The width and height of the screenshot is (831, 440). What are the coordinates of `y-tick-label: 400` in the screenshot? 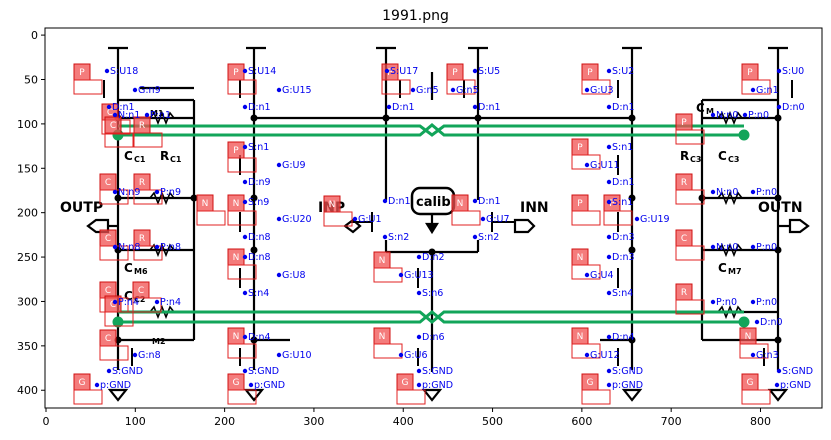 It's located at (27, 390).